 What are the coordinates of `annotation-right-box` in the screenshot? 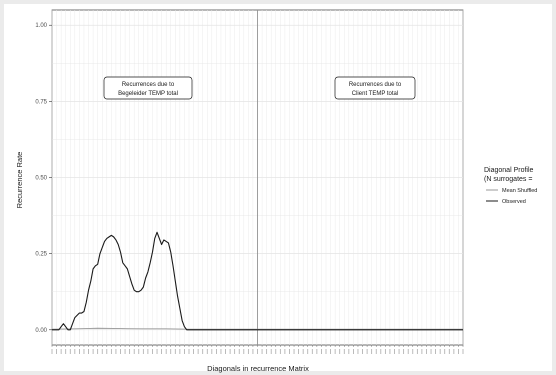 It's located at (375, 88).